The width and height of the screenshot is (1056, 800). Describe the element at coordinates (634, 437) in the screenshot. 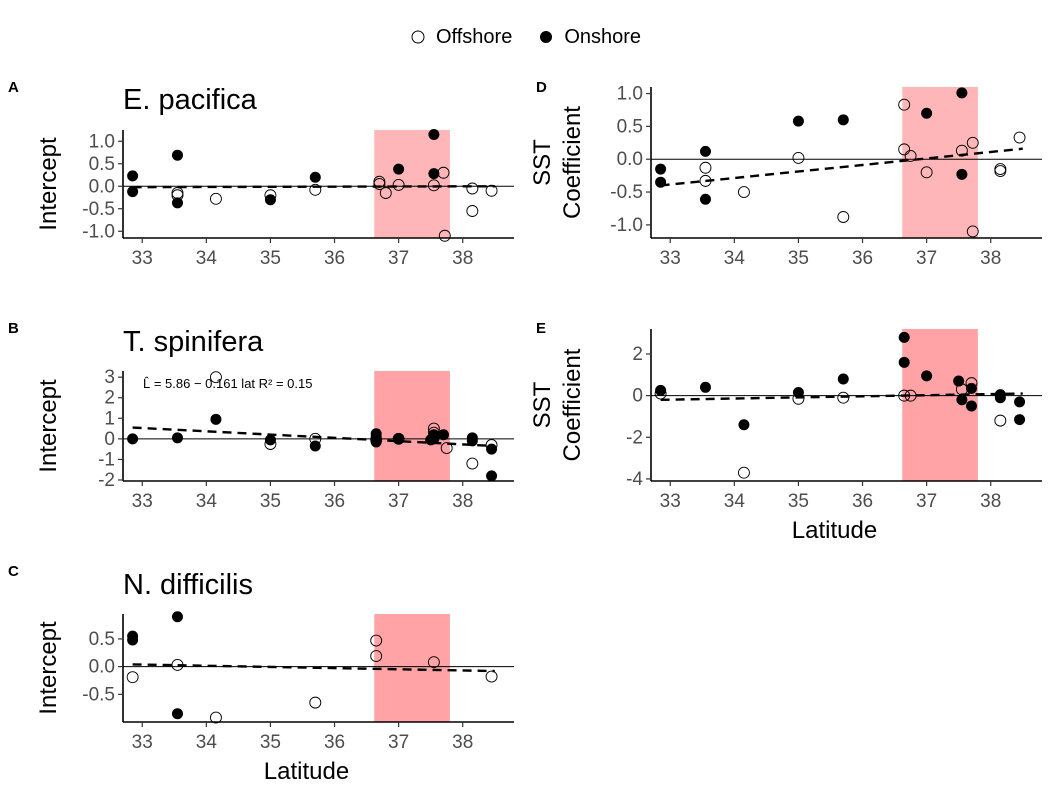

I see `y-tick-label: -2` at that location.